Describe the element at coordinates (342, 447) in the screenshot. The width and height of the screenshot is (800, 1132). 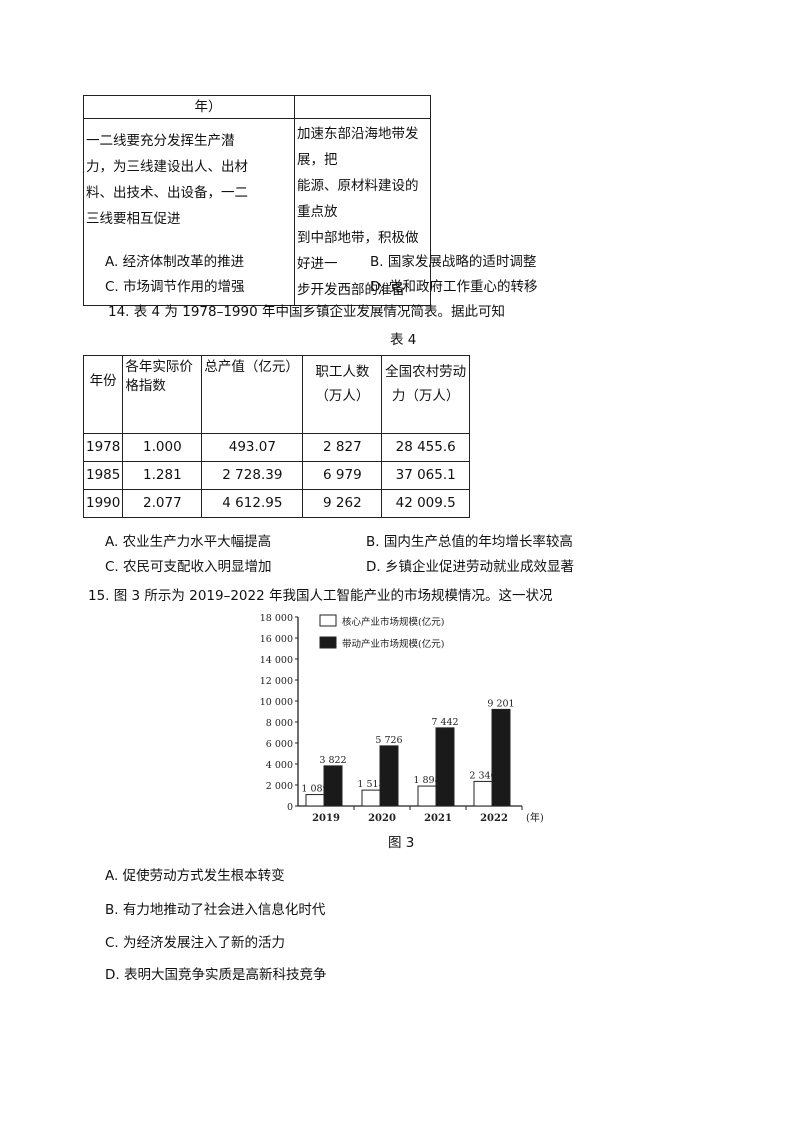
I see `cell: 2 827` at that location.